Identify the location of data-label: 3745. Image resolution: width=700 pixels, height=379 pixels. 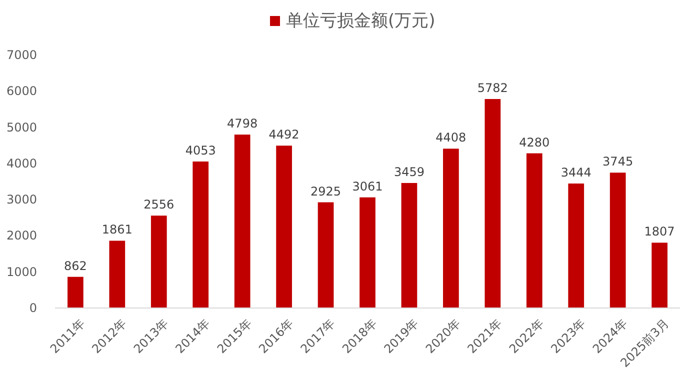
(618, 161).